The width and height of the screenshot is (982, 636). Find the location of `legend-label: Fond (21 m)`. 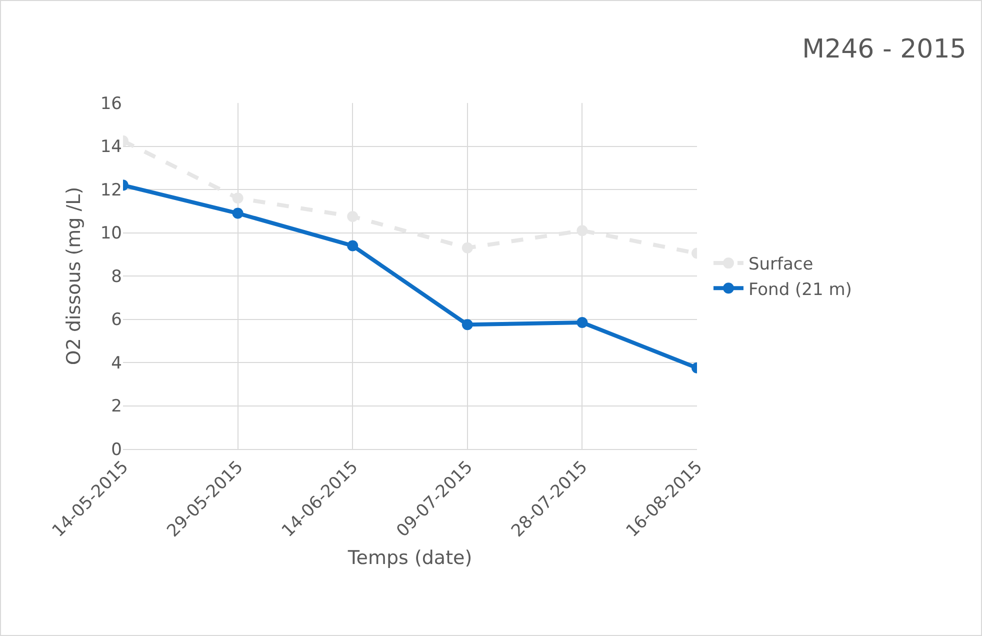

legend-label: Fond (21 m) is located at coordinates (800, 290).